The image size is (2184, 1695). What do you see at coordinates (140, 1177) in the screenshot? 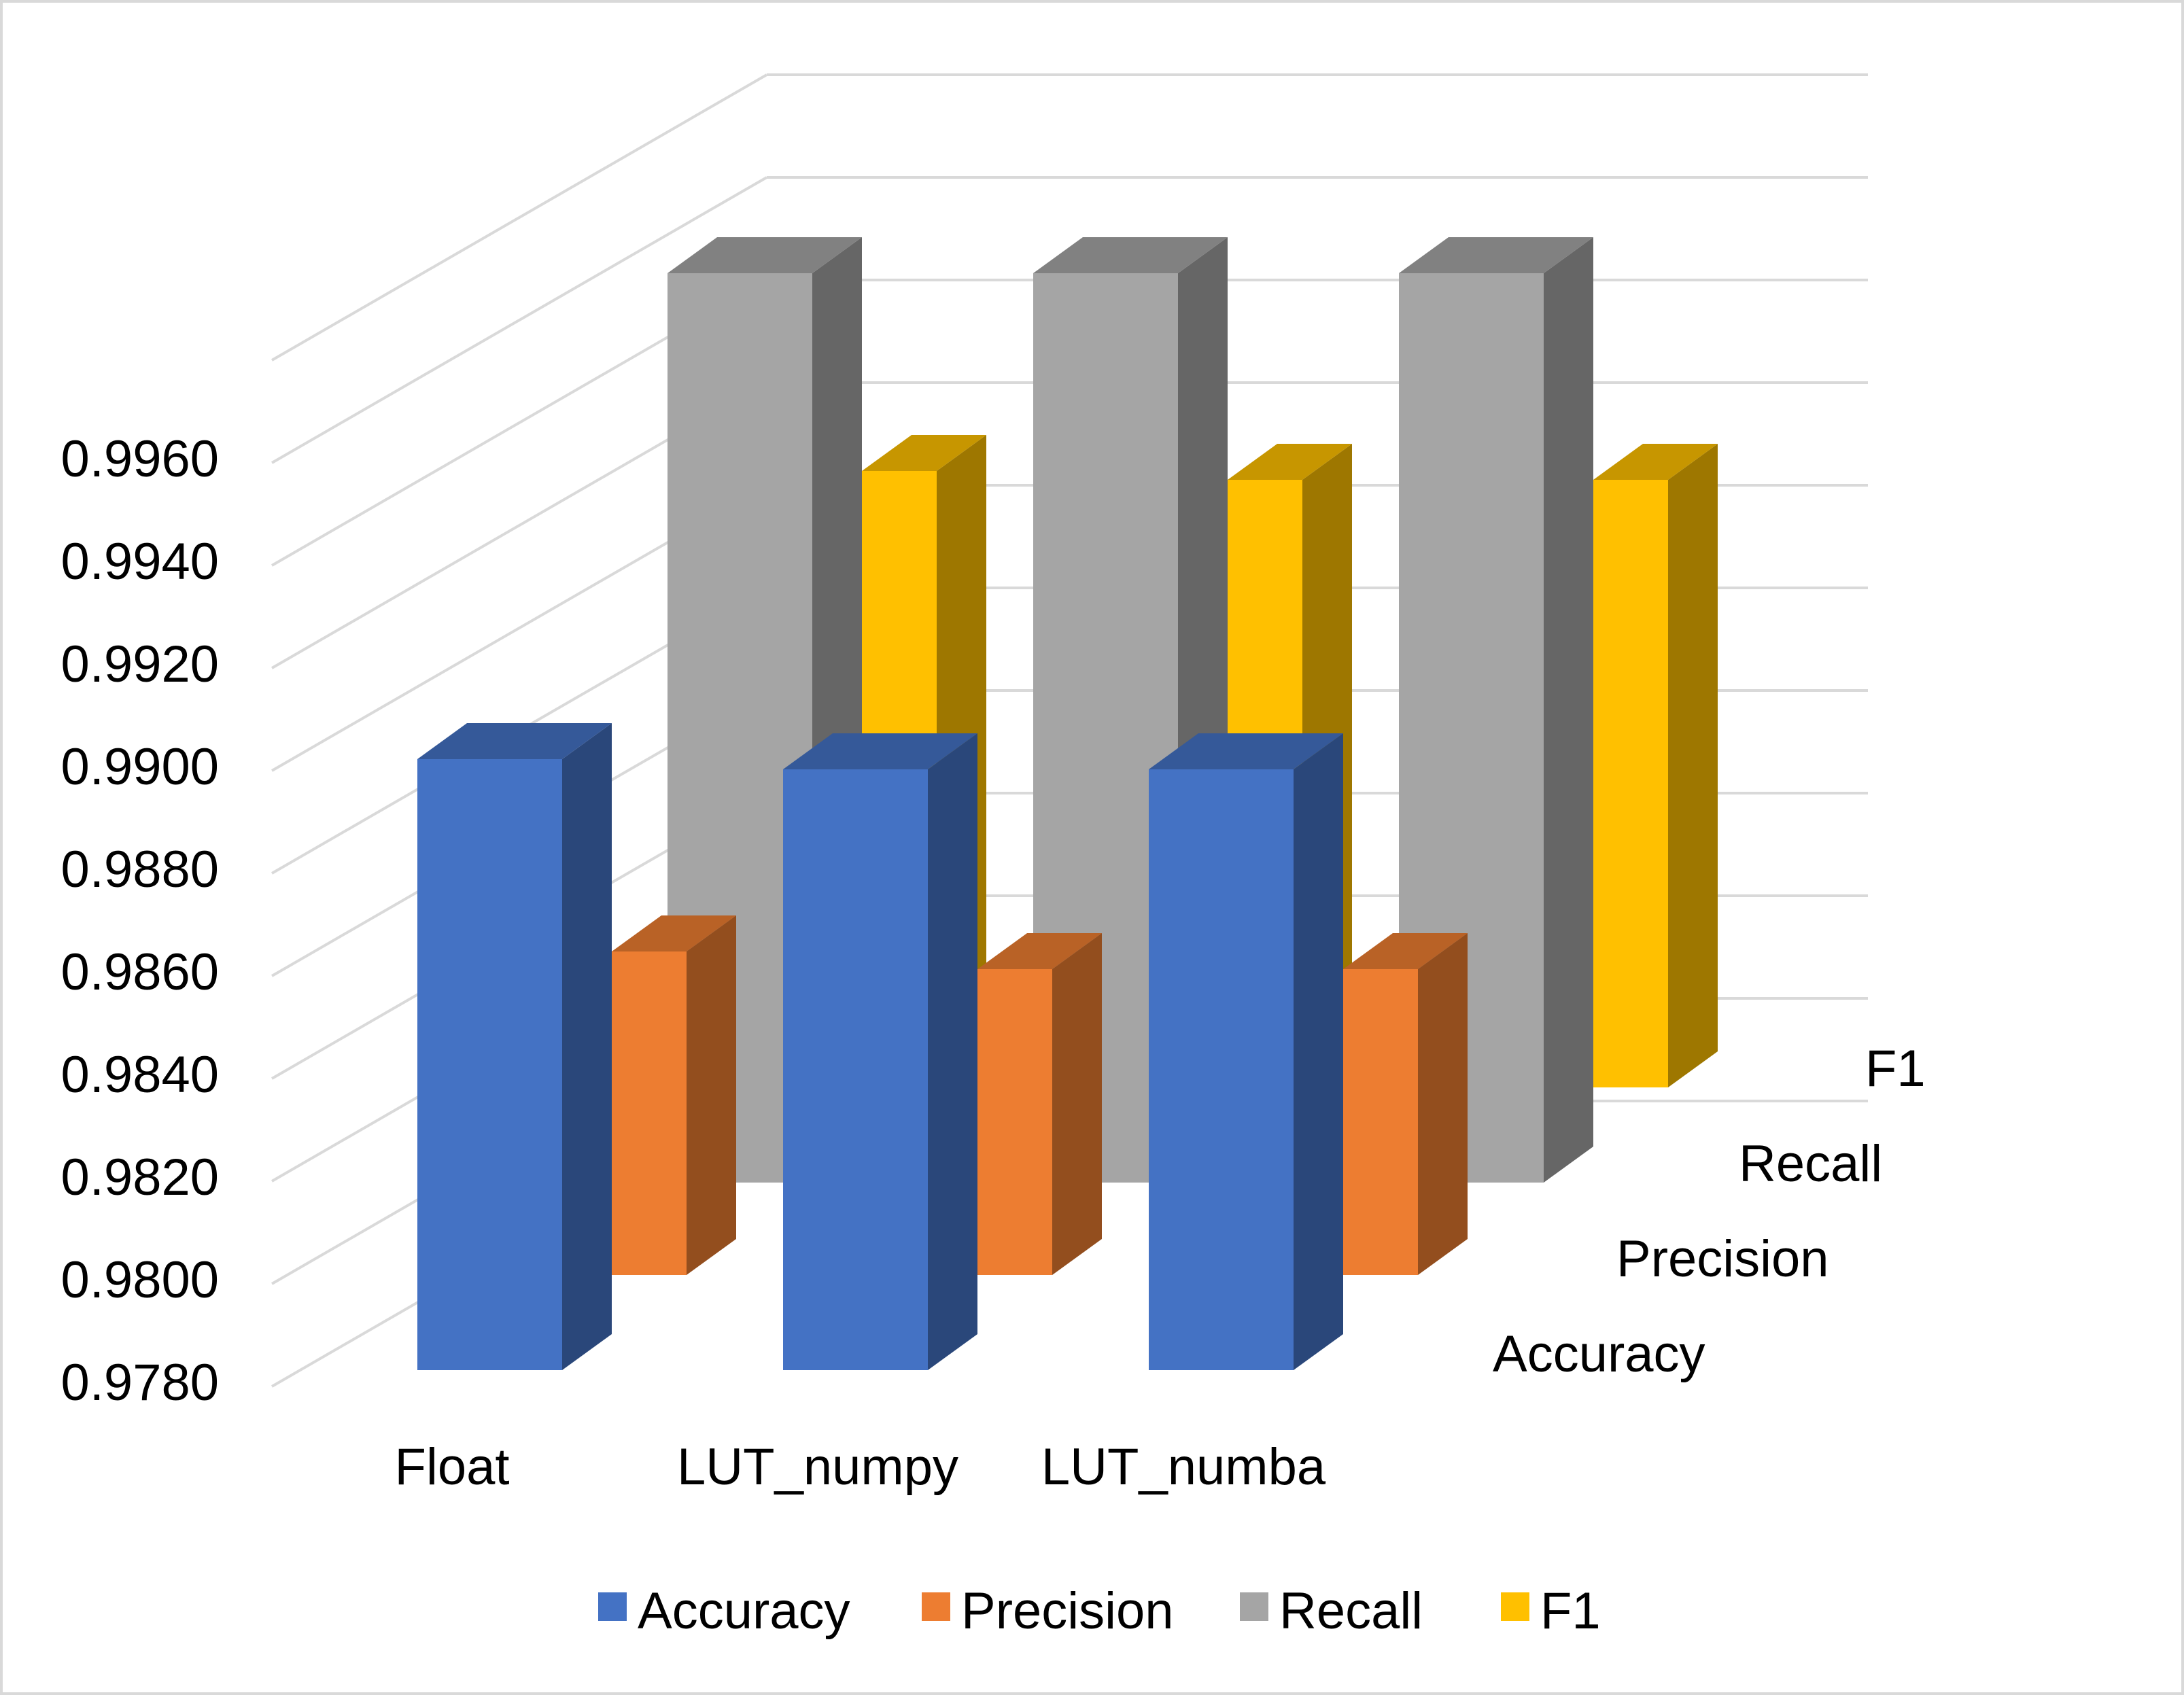
I see `y-tick-label: 0.9820` at bounding box center [140, 1177].